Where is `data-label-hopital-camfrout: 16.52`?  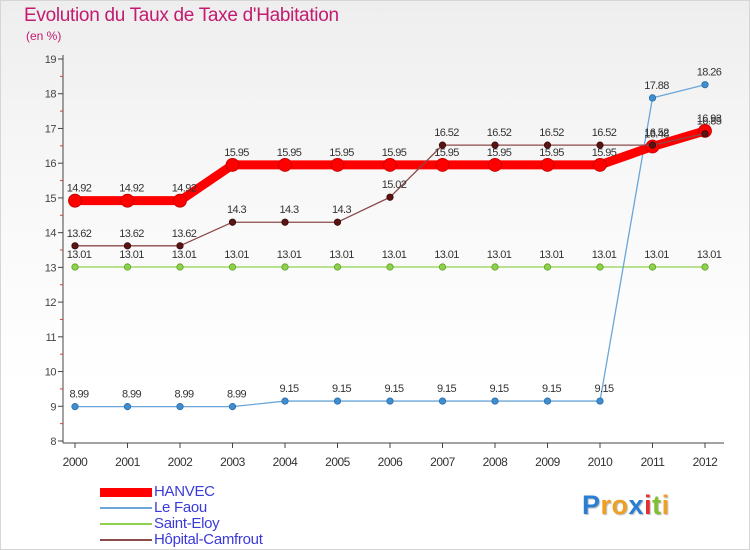 data-label-hopital-camfrout: 16.52 is located at coordinates (499, 133).